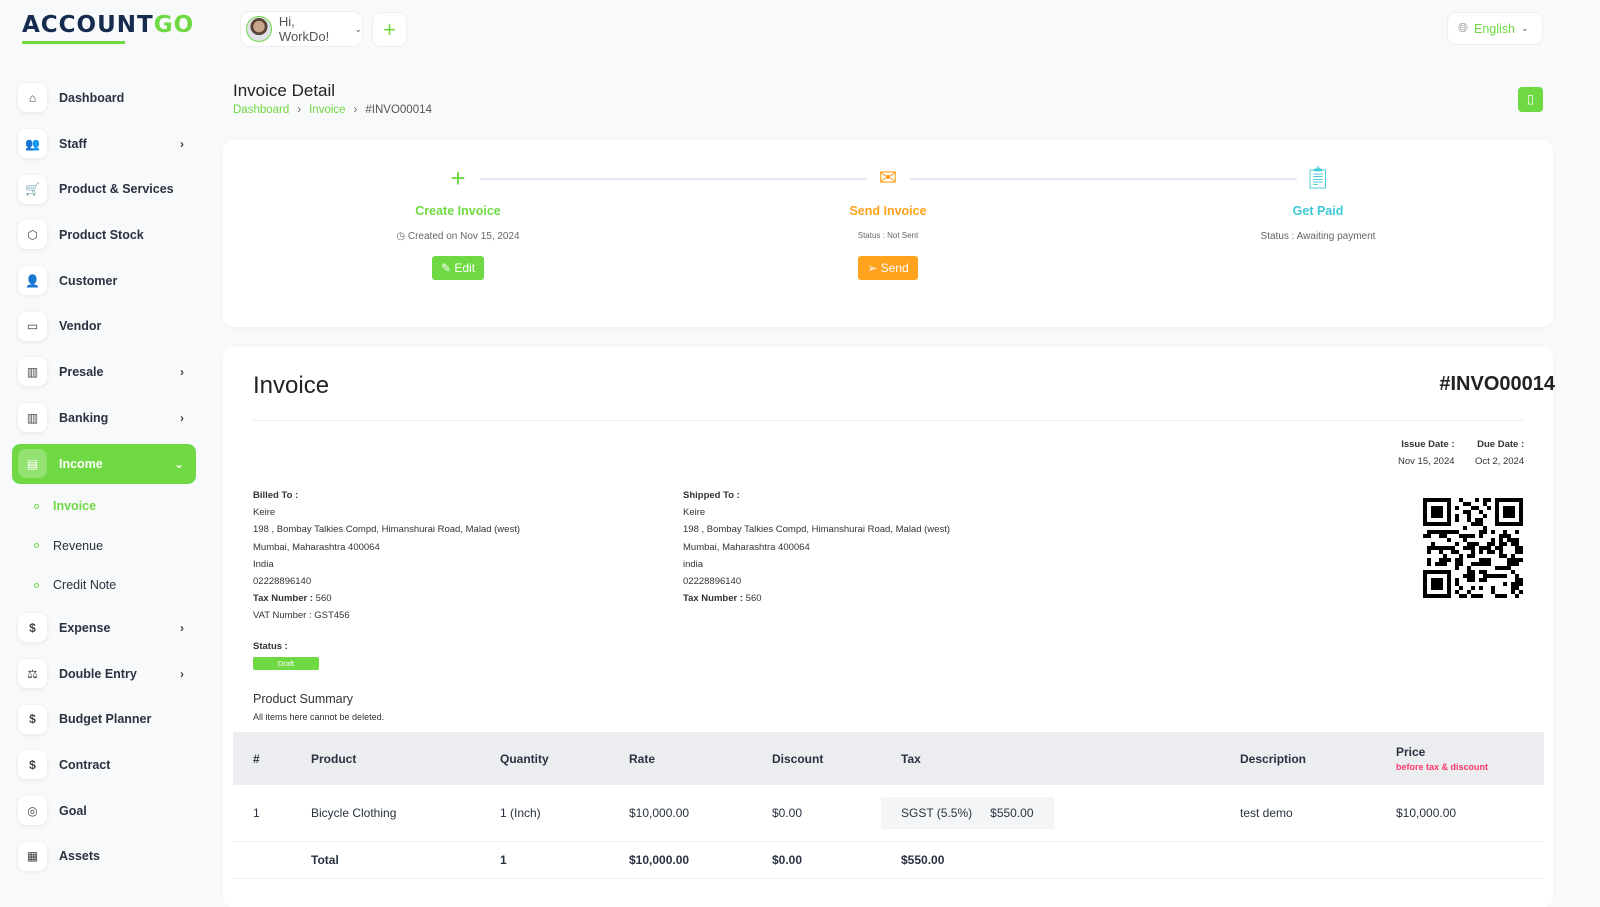 Image resolution: width=1600 pixels, height=907 pixels. What do you see at coordinates (746, 547) in the screenshot?
I see `shipped-city: Mumbai, Maharashtra 400064` at bounding box center [746, 547].